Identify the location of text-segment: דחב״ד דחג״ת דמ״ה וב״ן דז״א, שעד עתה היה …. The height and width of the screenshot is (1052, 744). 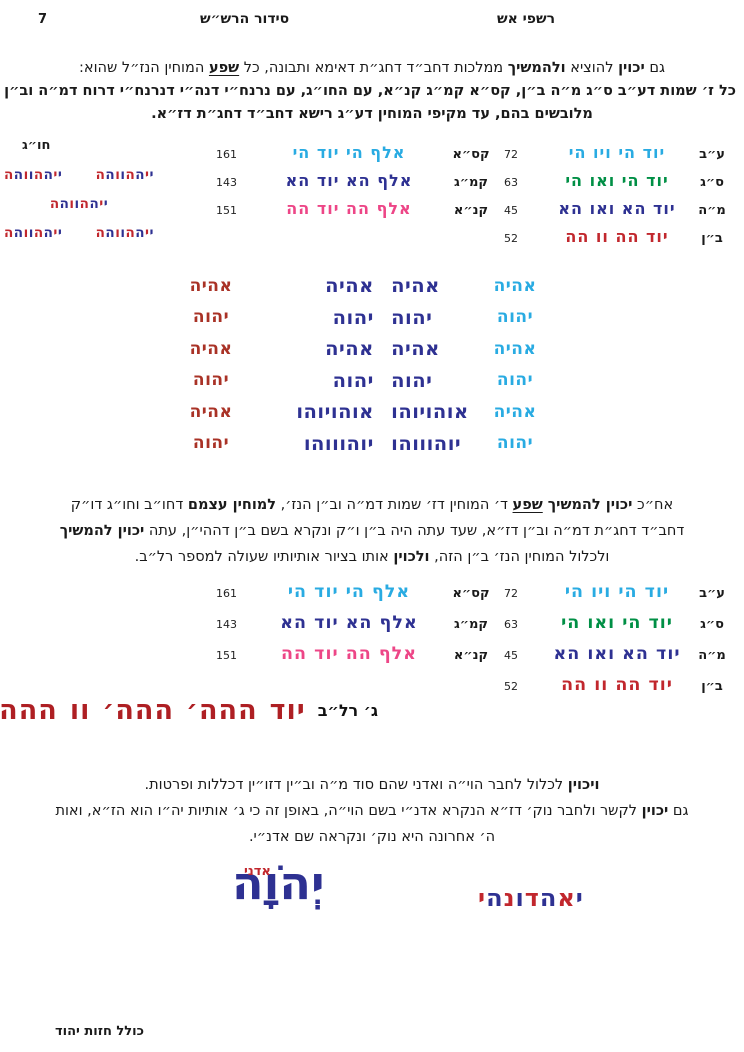
(414, 531).